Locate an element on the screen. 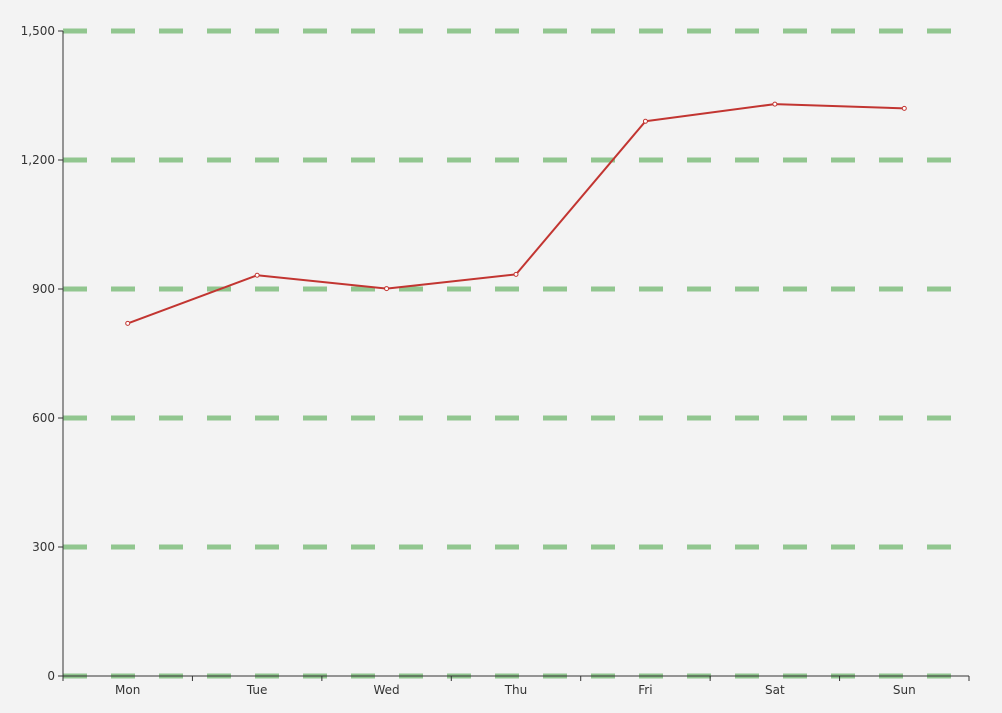 This screenshot has width=1002, height=713. x-tick-label: Wed is located at coordinates (386, 690).